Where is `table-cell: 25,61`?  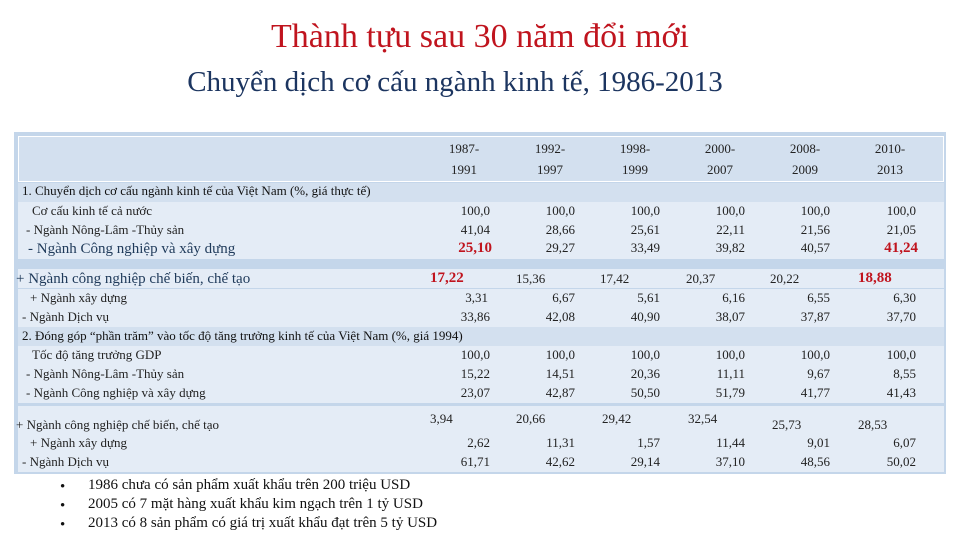
table-cell: 25,61 is located at coordinates (645, 229).